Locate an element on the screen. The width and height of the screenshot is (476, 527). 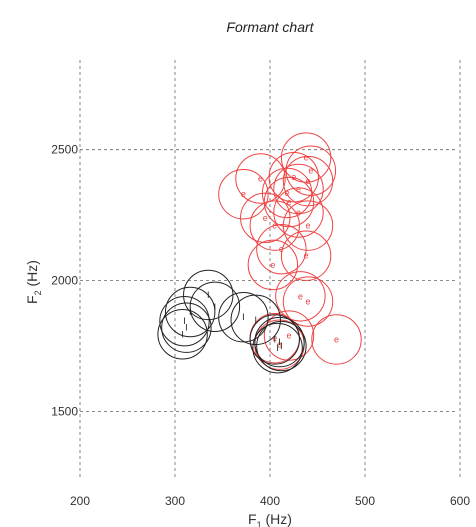
series-1-point-label-4: I is located at coordinates (255, 320).